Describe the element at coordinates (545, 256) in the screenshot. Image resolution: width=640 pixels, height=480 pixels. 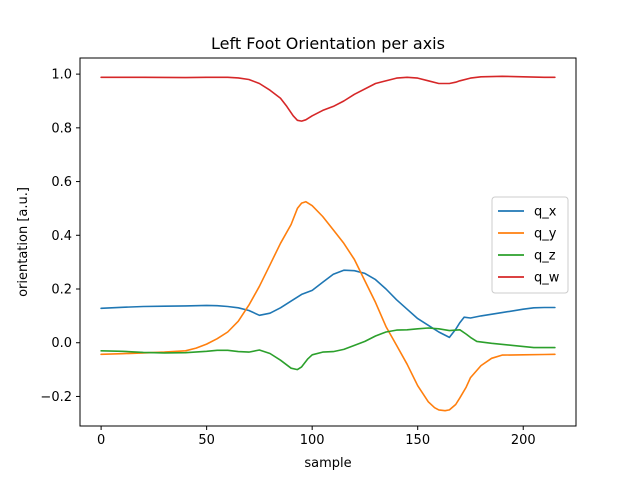
I see `legend-entry-label: q_z` at that location.